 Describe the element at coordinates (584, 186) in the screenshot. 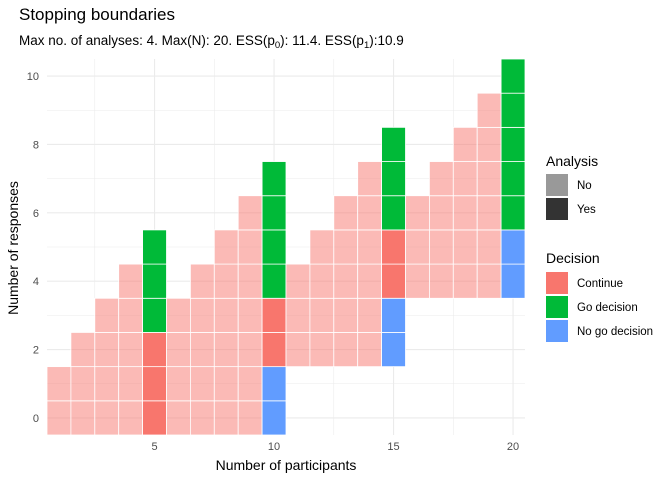

I see `legend-label-analysis: No` at that location.